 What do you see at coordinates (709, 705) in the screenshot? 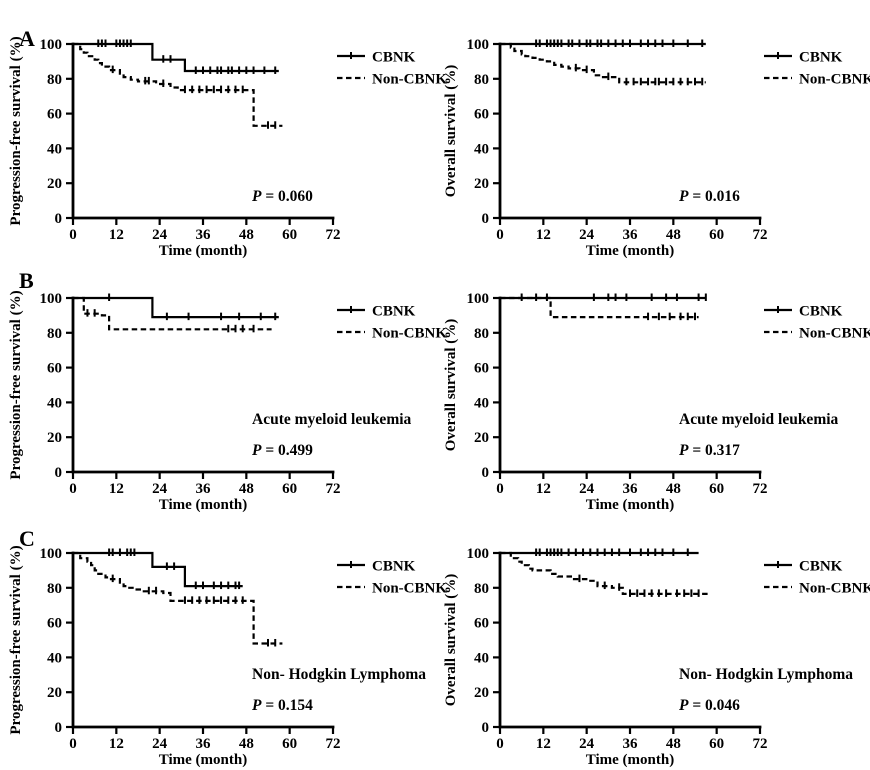
I see `p-value-label: P = 0.046` at bounding box center [709, 705].